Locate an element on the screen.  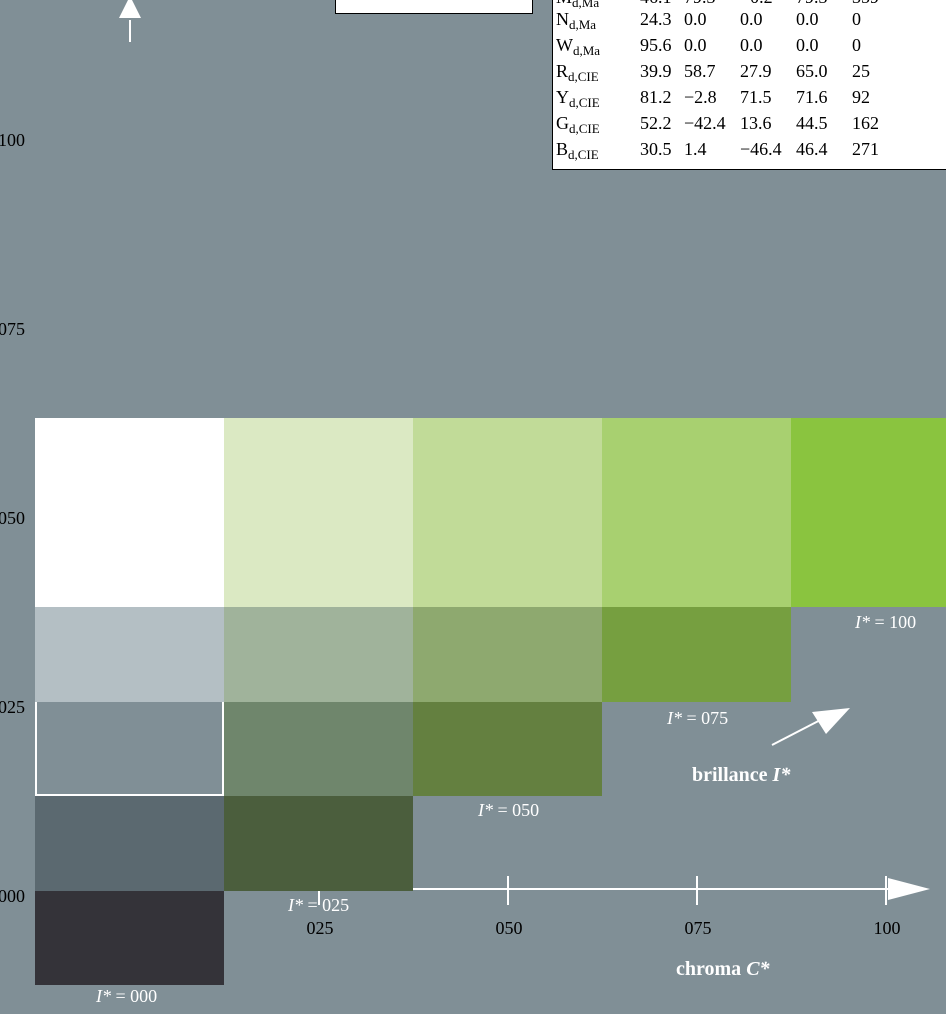
table-cell-L: 39.9 is located at coordinates (656, 71).